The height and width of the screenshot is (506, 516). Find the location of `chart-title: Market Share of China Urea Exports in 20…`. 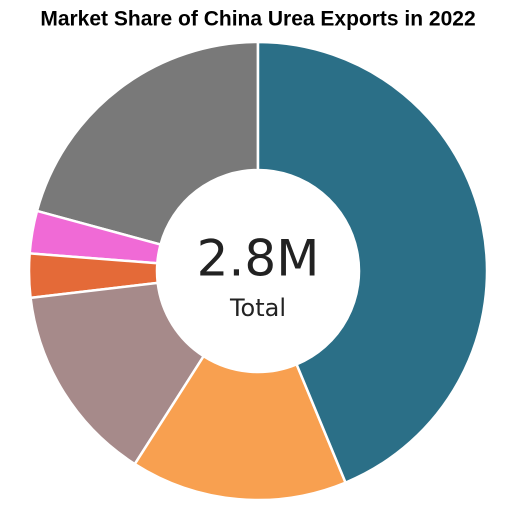

chart-title: Market Share of China Urea Exports in 20… is located at coordinates (257, 19).